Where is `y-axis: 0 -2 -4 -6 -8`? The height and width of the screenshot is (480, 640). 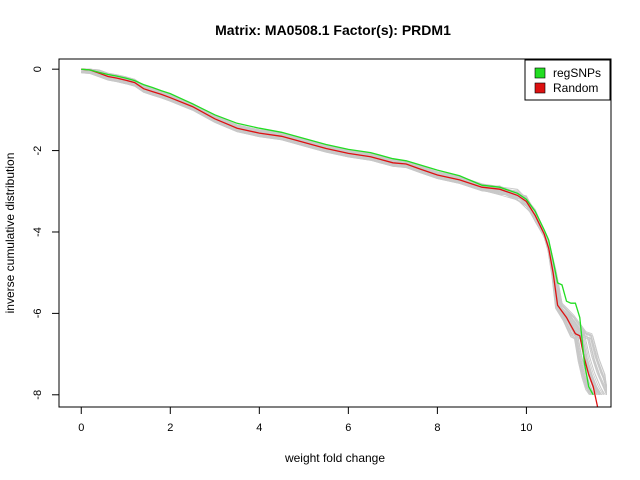 y-axis: 0 -2 -4 -6 -8 is located at coordinates (46, 233).